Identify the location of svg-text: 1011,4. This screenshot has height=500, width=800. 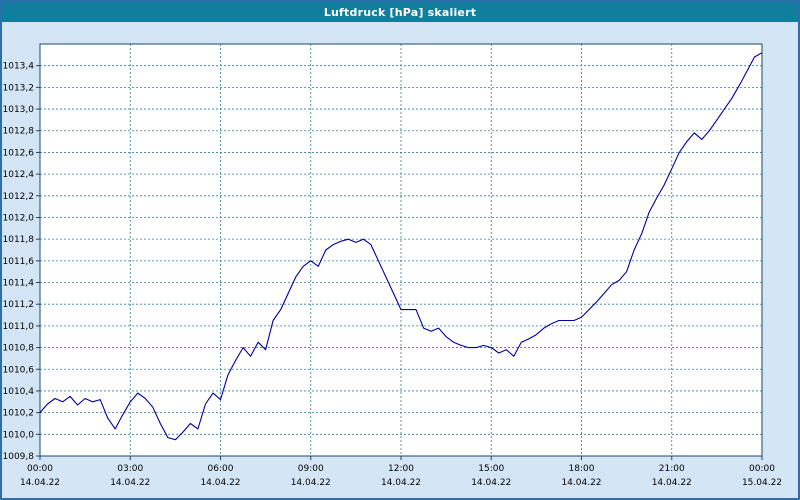
(19, 284).